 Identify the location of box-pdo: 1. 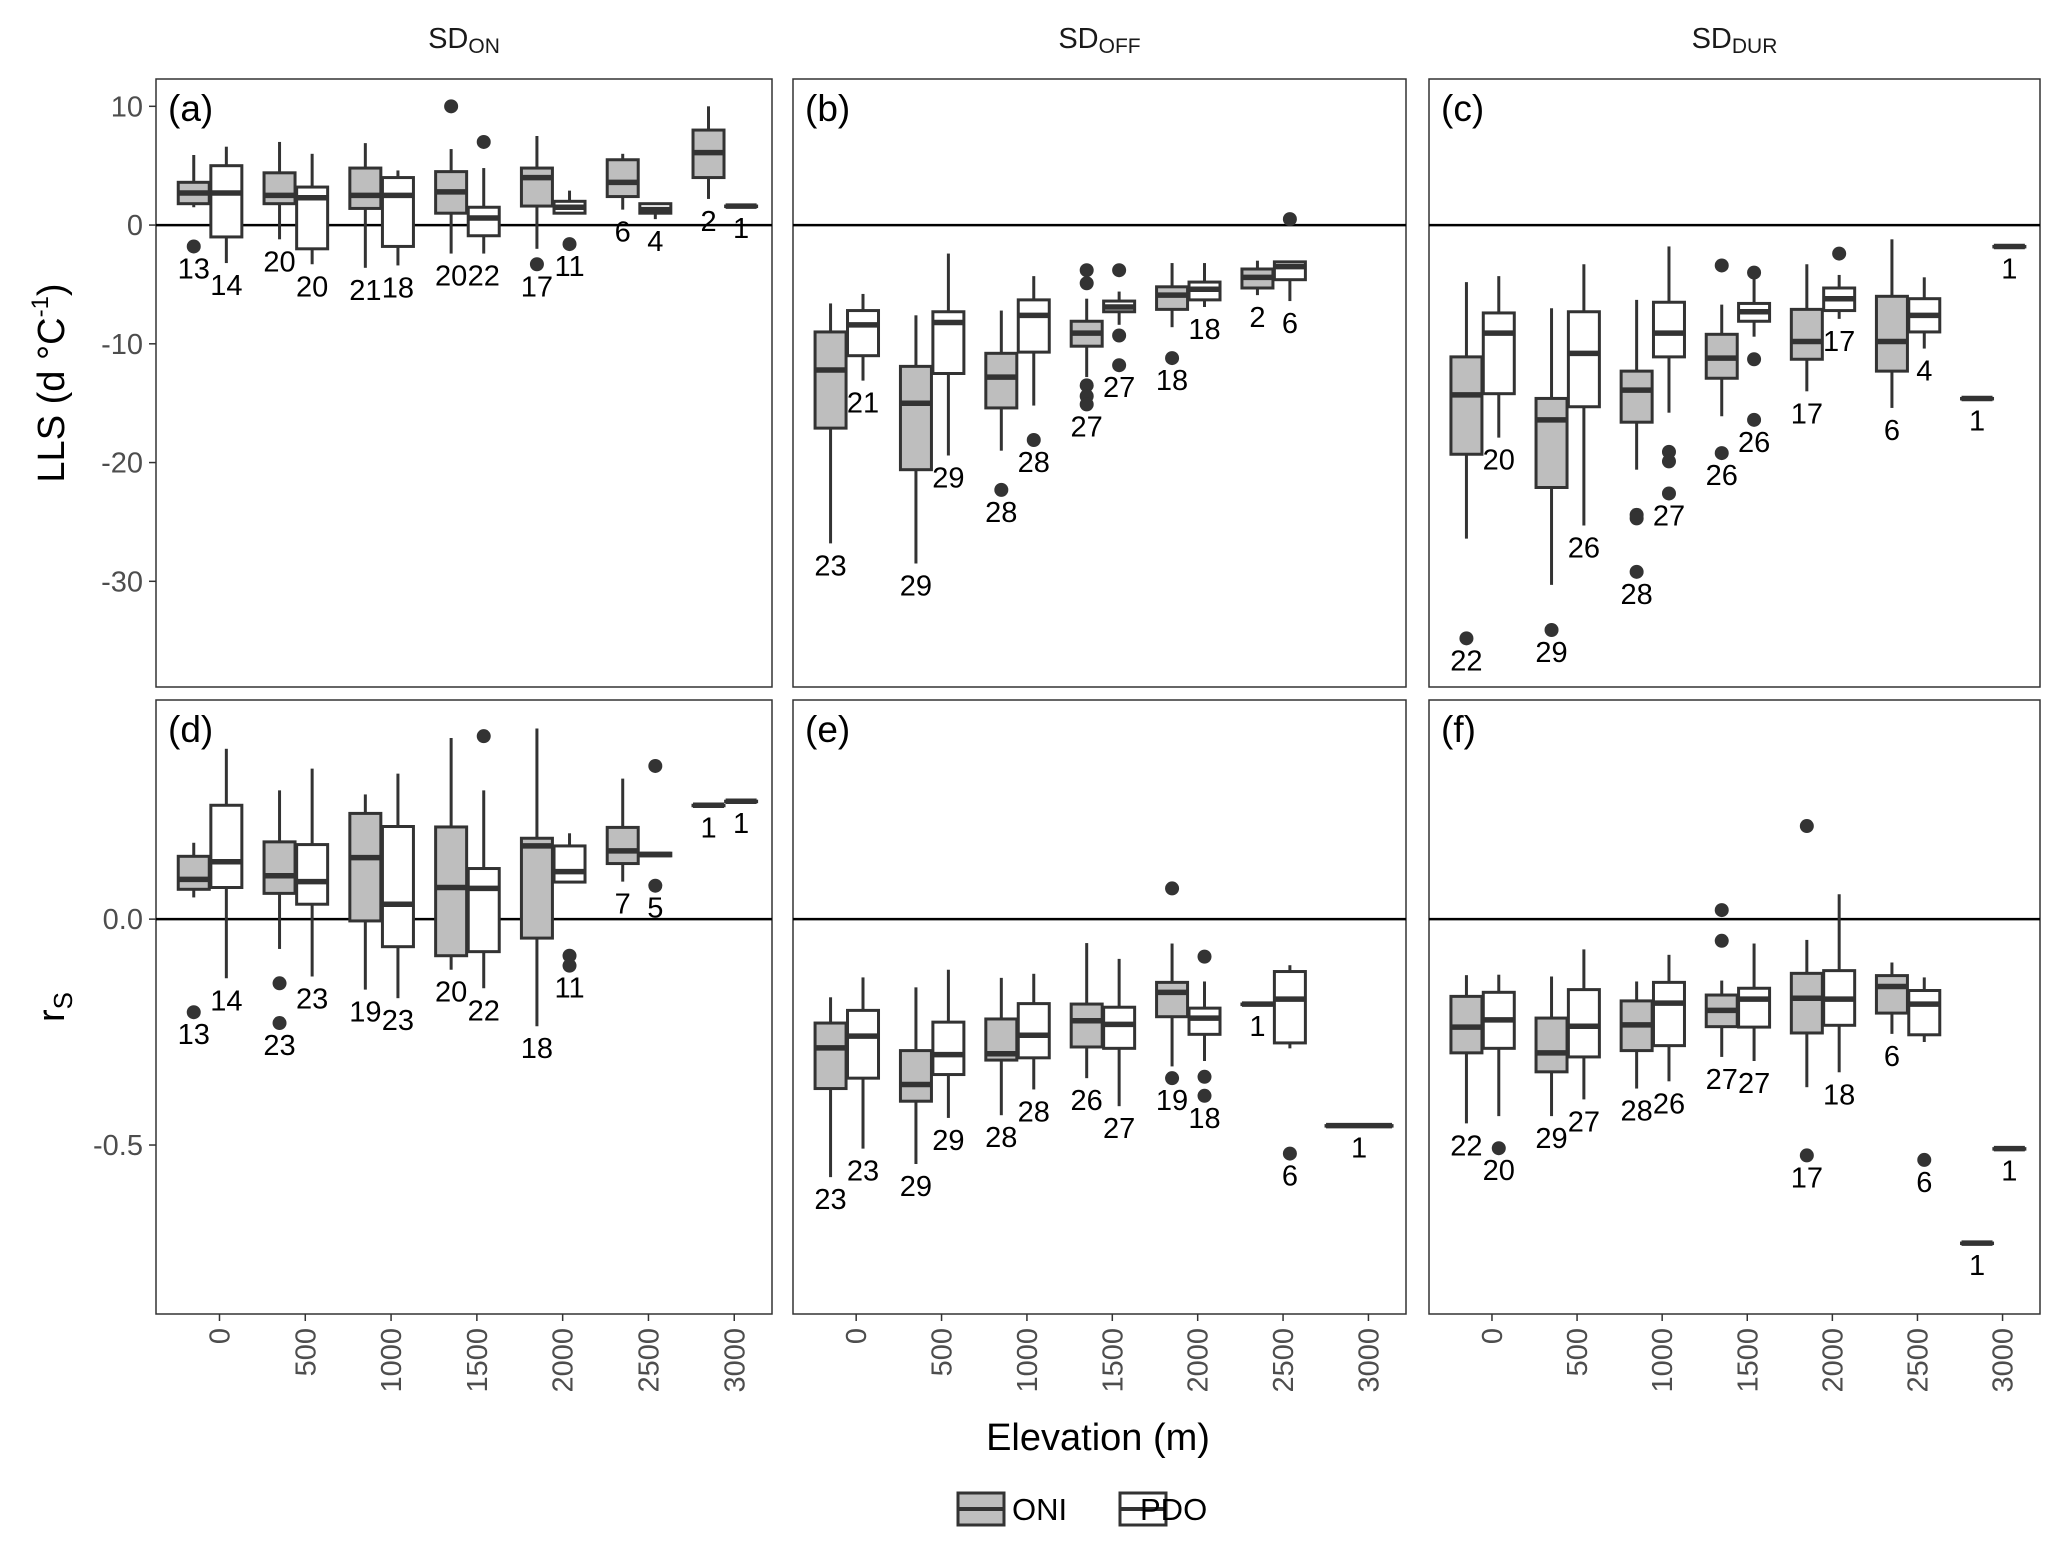
(741, 224).